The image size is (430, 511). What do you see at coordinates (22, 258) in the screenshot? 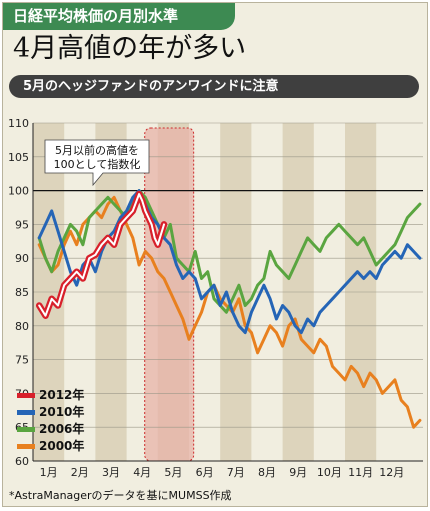
I see `y-tick-label: 90` at bounding box center [22, 258].